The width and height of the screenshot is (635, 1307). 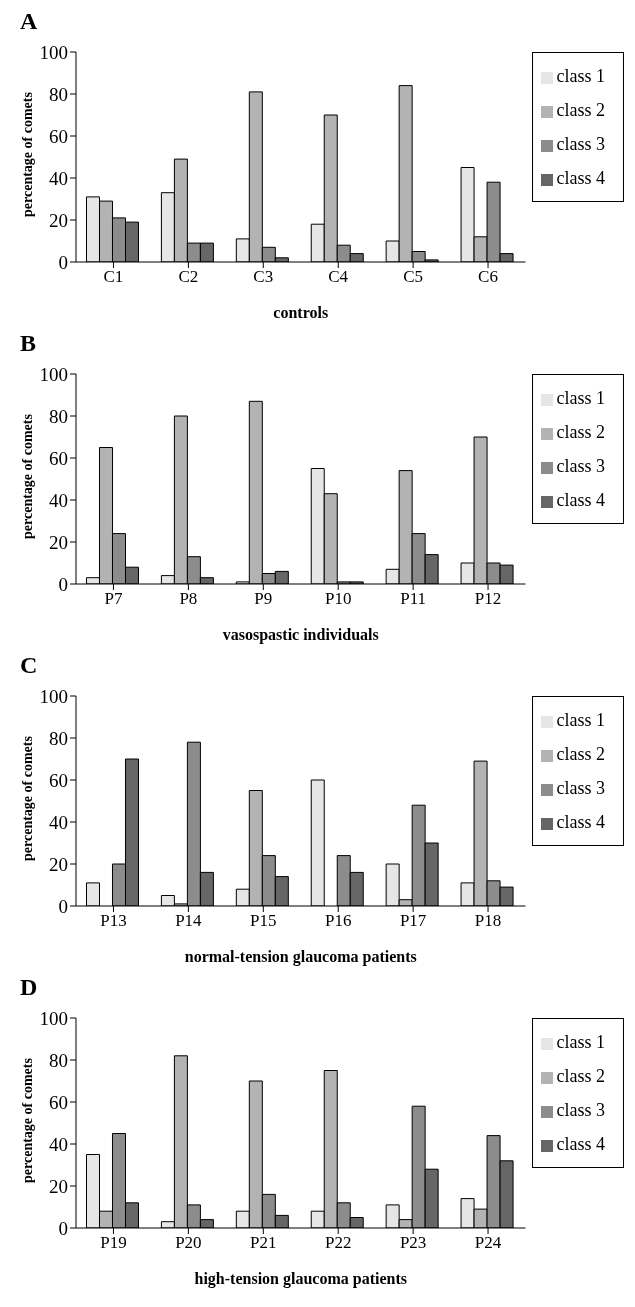 I want to click on x-tick-label: P14, so click(x=189, y=921).